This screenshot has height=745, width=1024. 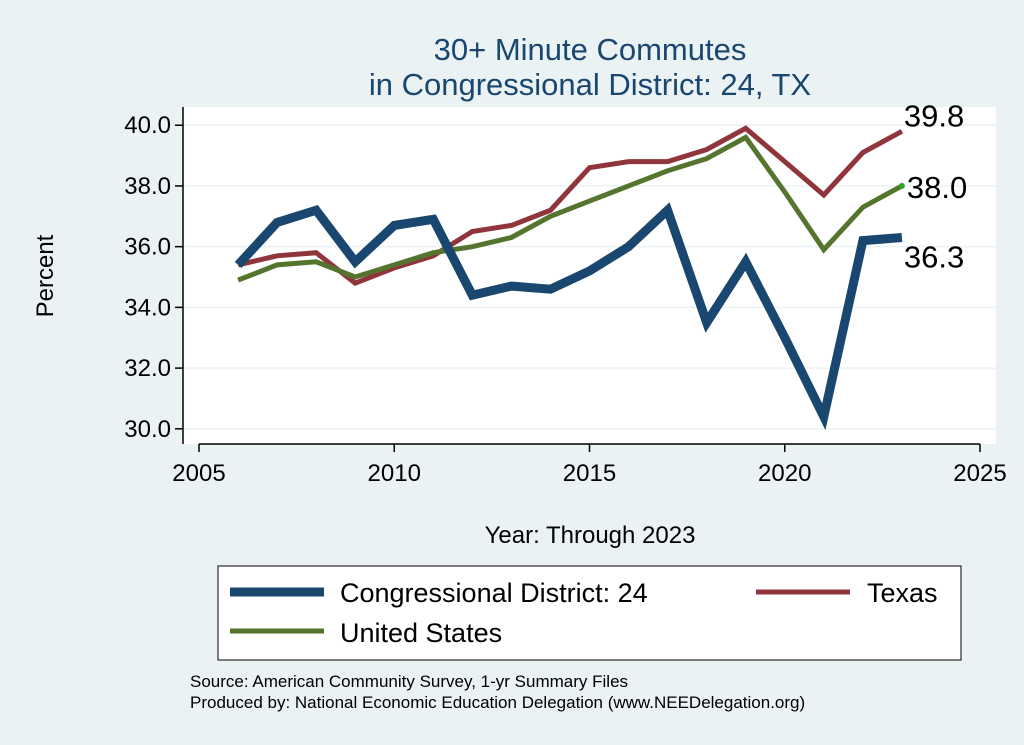 What do you see at coordinates (979, 473) in the screenshot?
I see `x-tick-label: 2025` at bounding box center [979, 473].